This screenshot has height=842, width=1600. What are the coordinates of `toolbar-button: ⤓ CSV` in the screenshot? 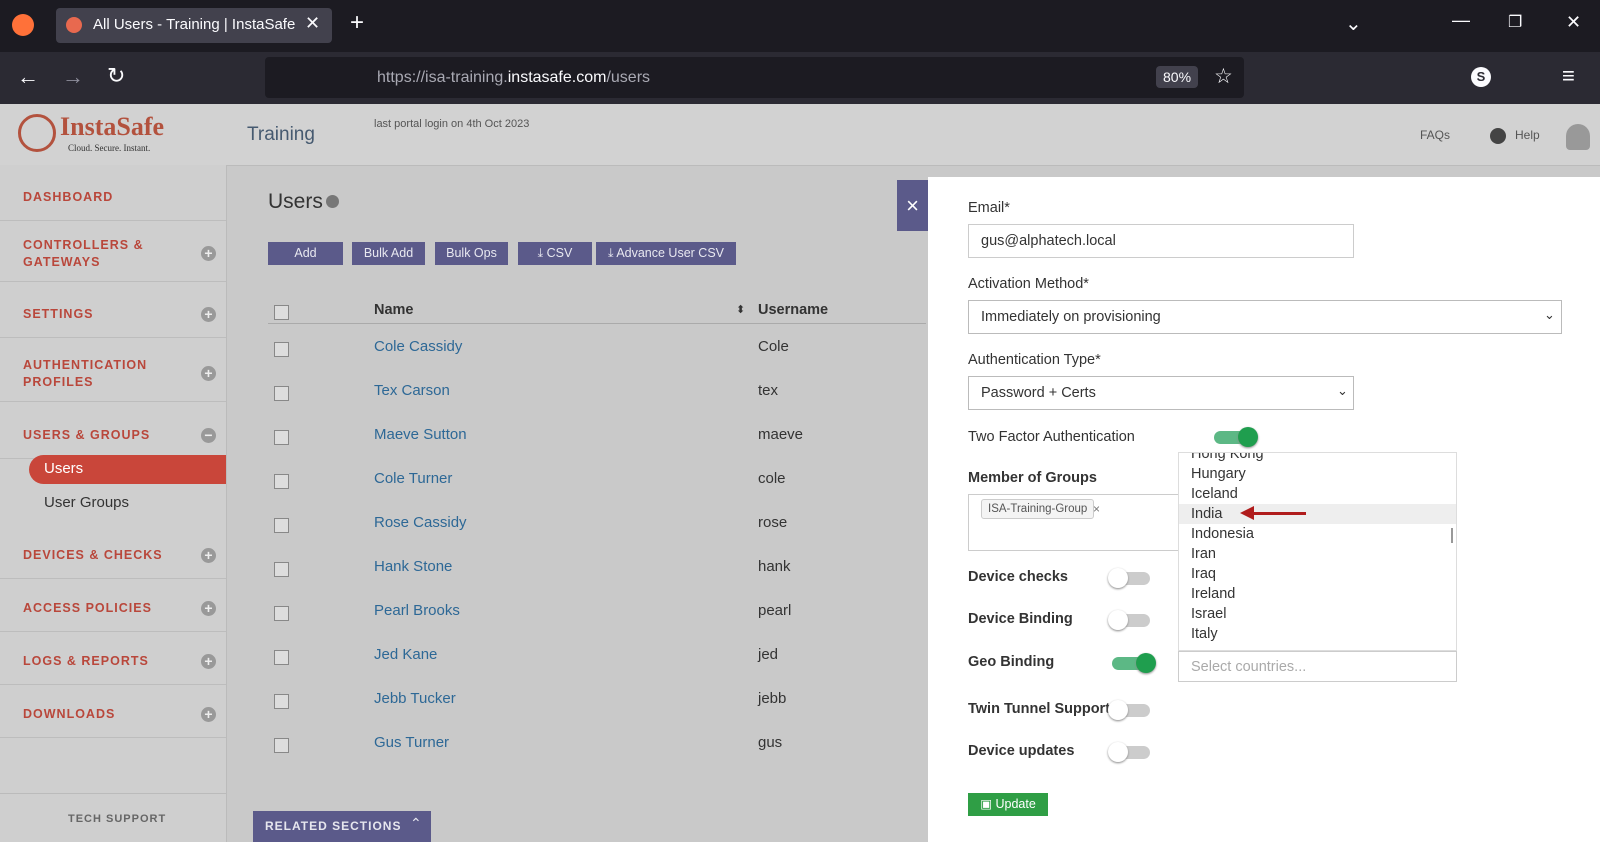 It's located at (555, 253).